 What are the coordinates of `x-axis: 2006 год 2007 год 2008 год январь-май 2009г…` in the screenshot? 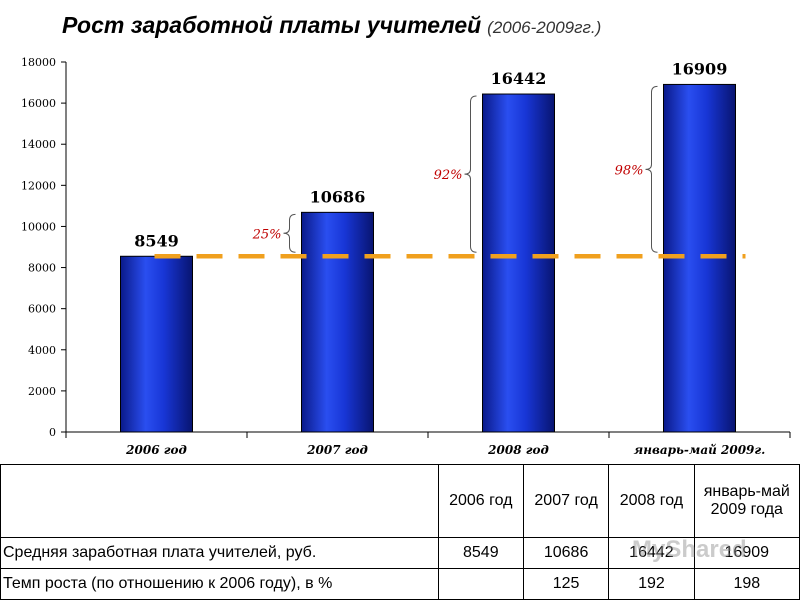 It's located at (428, 444).